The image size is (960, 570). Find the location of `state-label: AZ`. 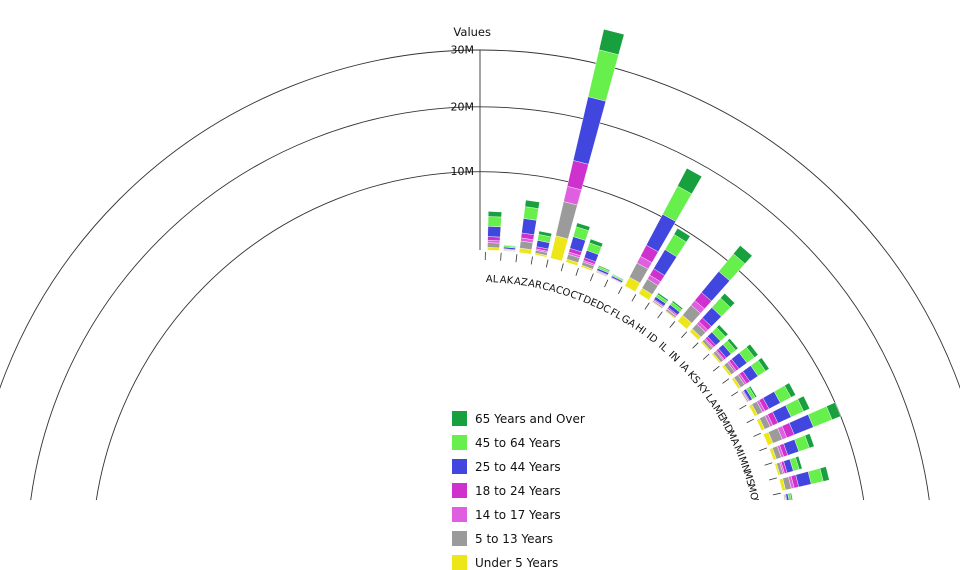

state-label: AZ is located at coordinates (520, 282).